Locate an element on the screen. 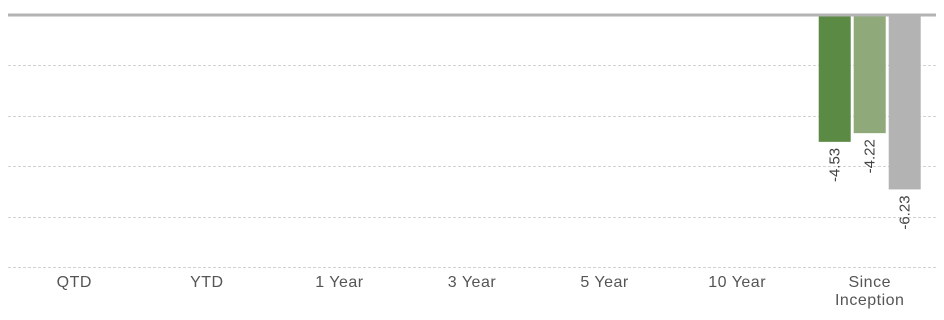  category-label-10-year: 10 Year is located at coordinates (737, 282).